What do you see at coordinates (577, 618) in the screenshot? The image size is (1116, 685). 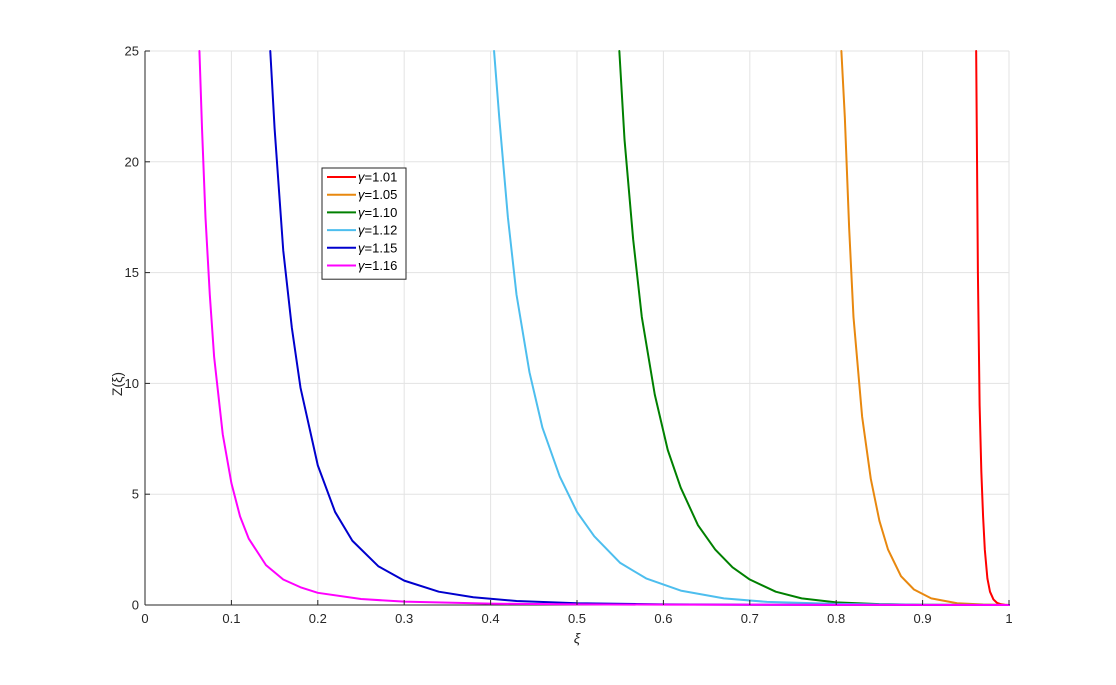 I see `x-tick-label-5: 0.5` at bounding box center [577, 618].